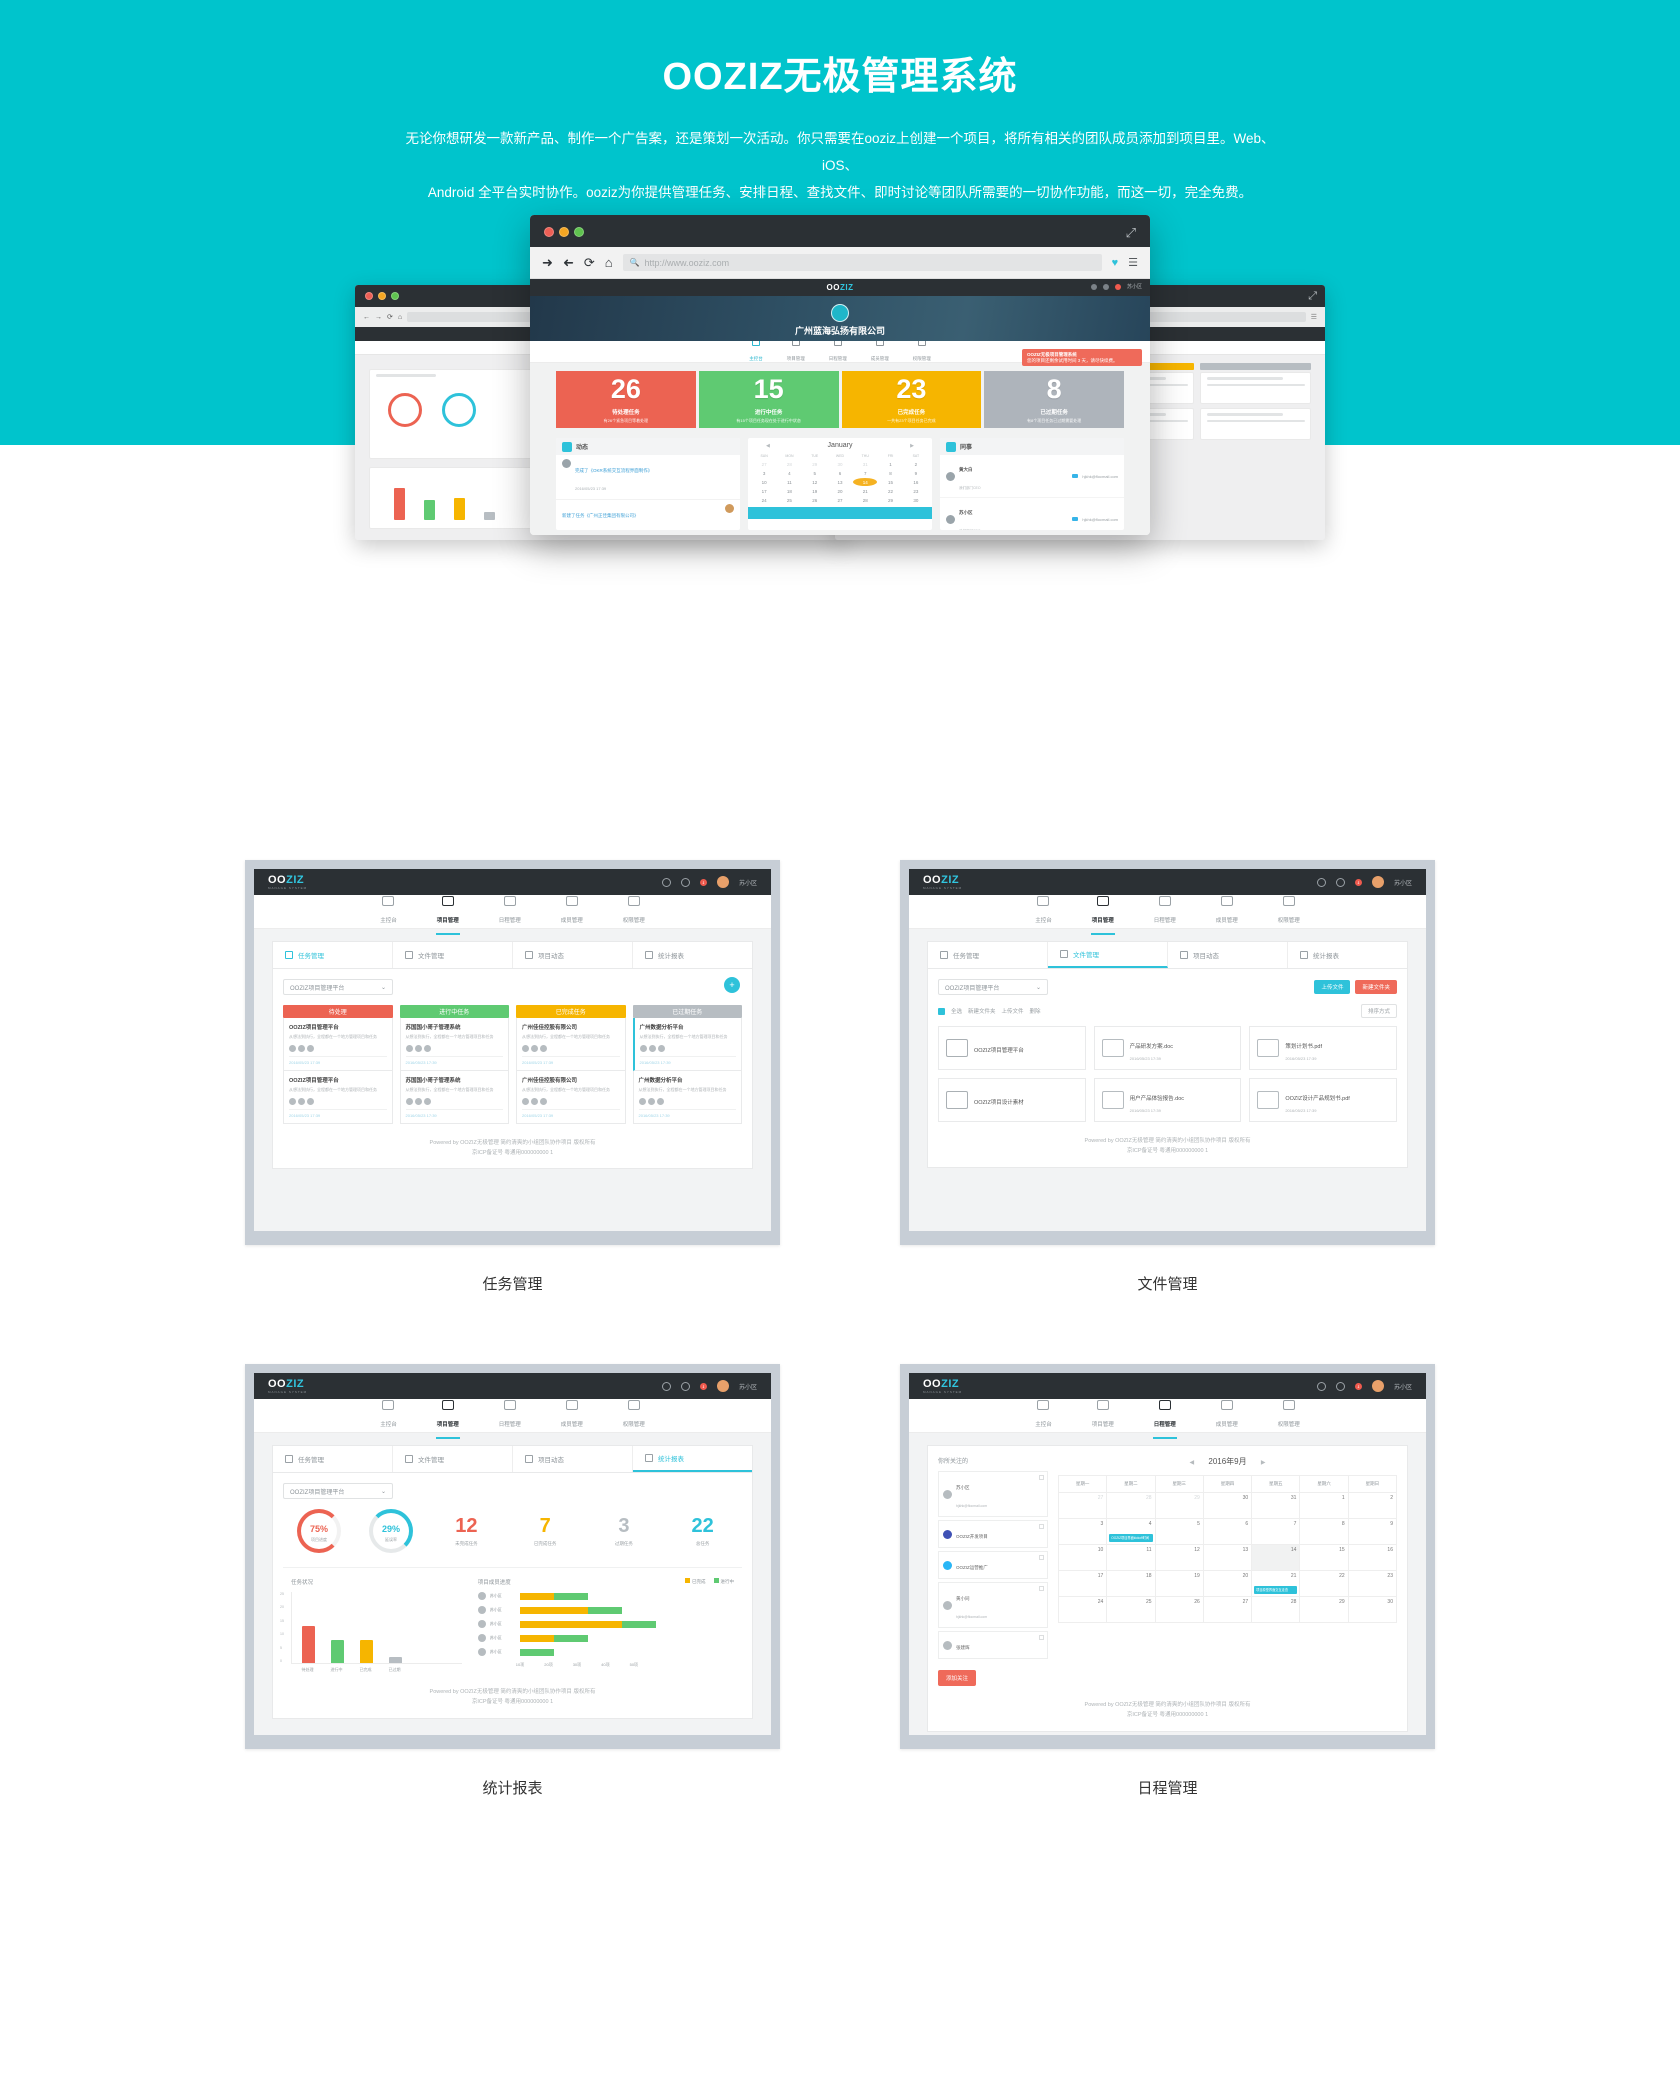 Image resolution: width=1680 pixels, height=2100 pixels. Describe the element at coordinates (1117, 286) in the screenshot. I see `notification-icon` at that location.